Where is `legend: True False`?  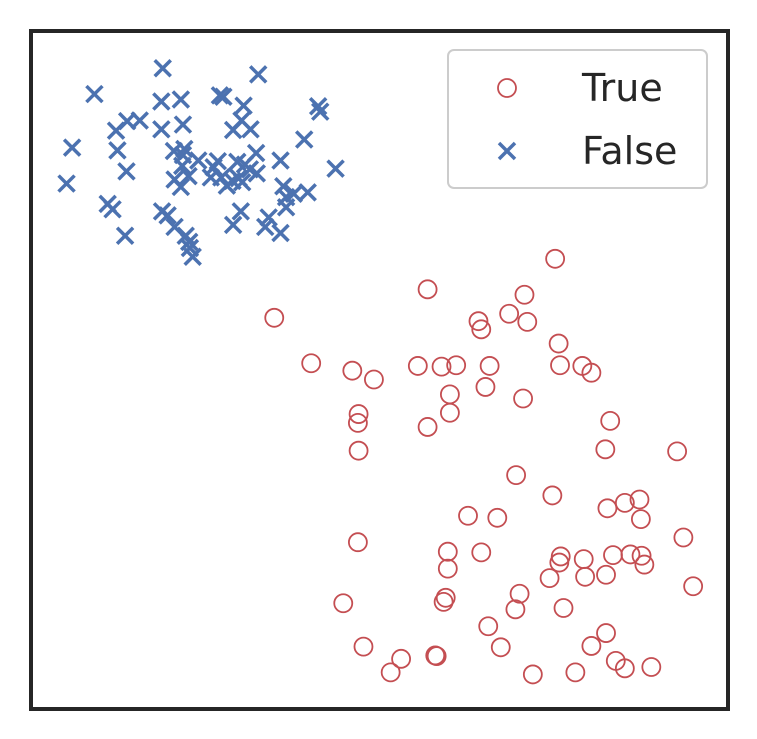
legend: True False is located at coordinates (577, 119).